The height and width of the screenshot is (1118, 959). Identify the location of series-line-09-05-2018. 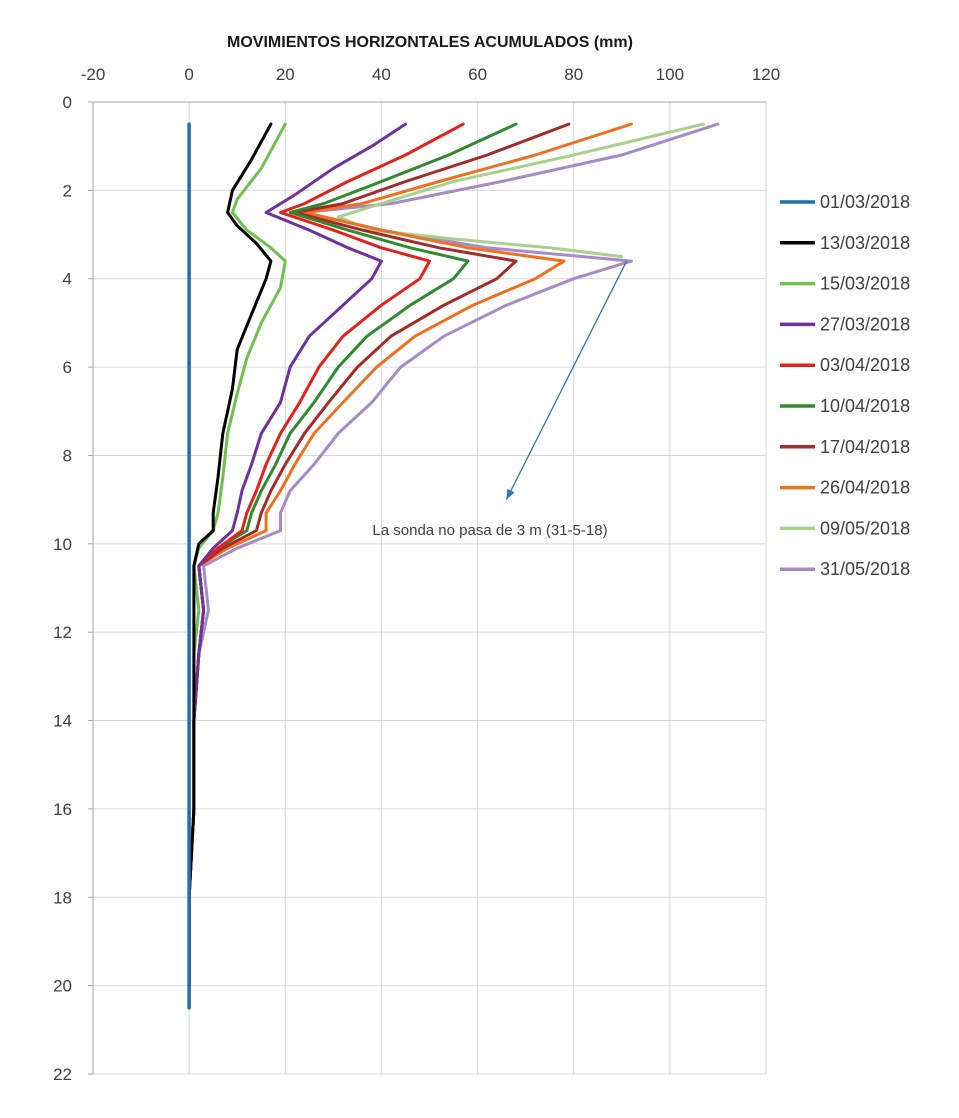
(520, 190).